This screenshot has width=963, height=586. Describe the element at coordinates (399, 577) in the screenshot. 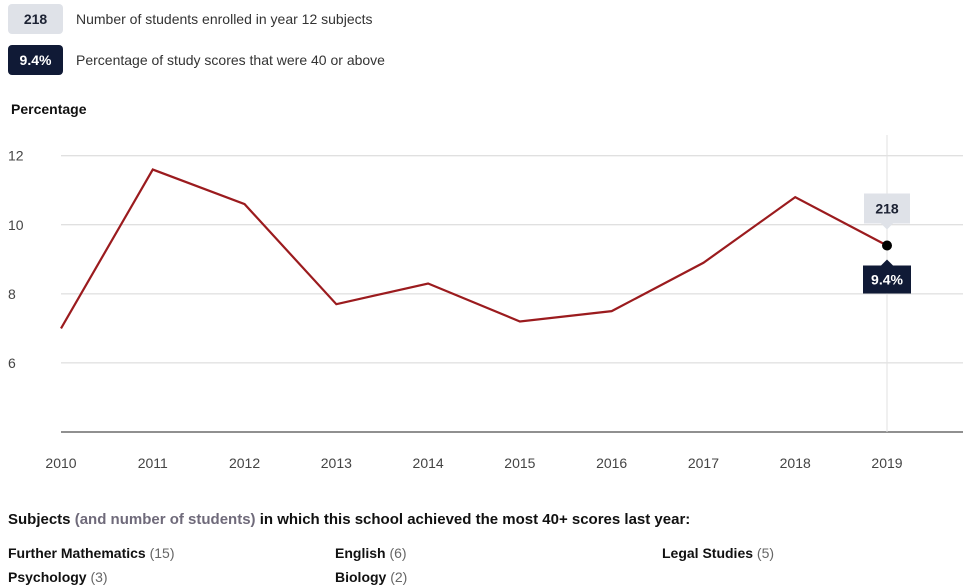

I see `subject-count: (2)` at that location.